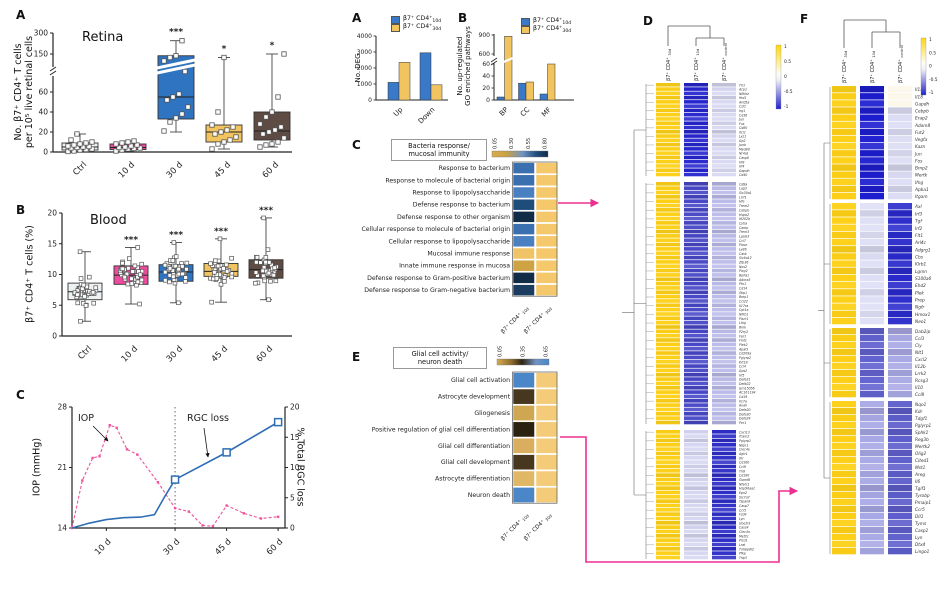 The width and height of the screenshot is (946, 589). What do you see at coordinates (923, 66) in the screenshot?
I see `panel-f-heatmap-colorbar` at bounding box center [923, 66].